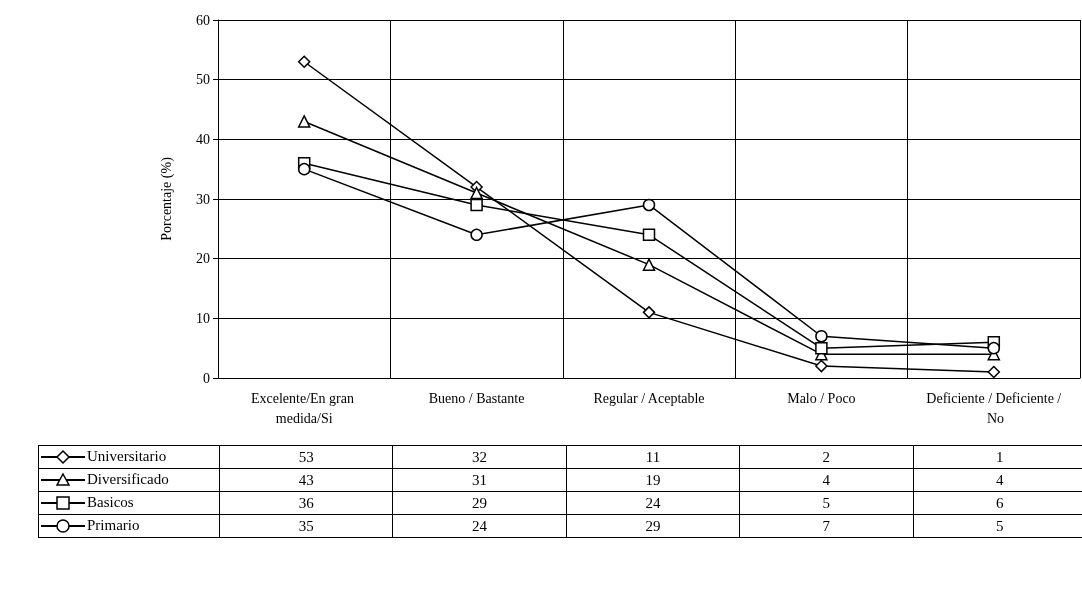 Image resolution: width=1082 pixels, height=590 pixels. What do you see at coordinates (479, 480) in the screenshot?
I see `data-label: 31` at bounding box center [479, 480].